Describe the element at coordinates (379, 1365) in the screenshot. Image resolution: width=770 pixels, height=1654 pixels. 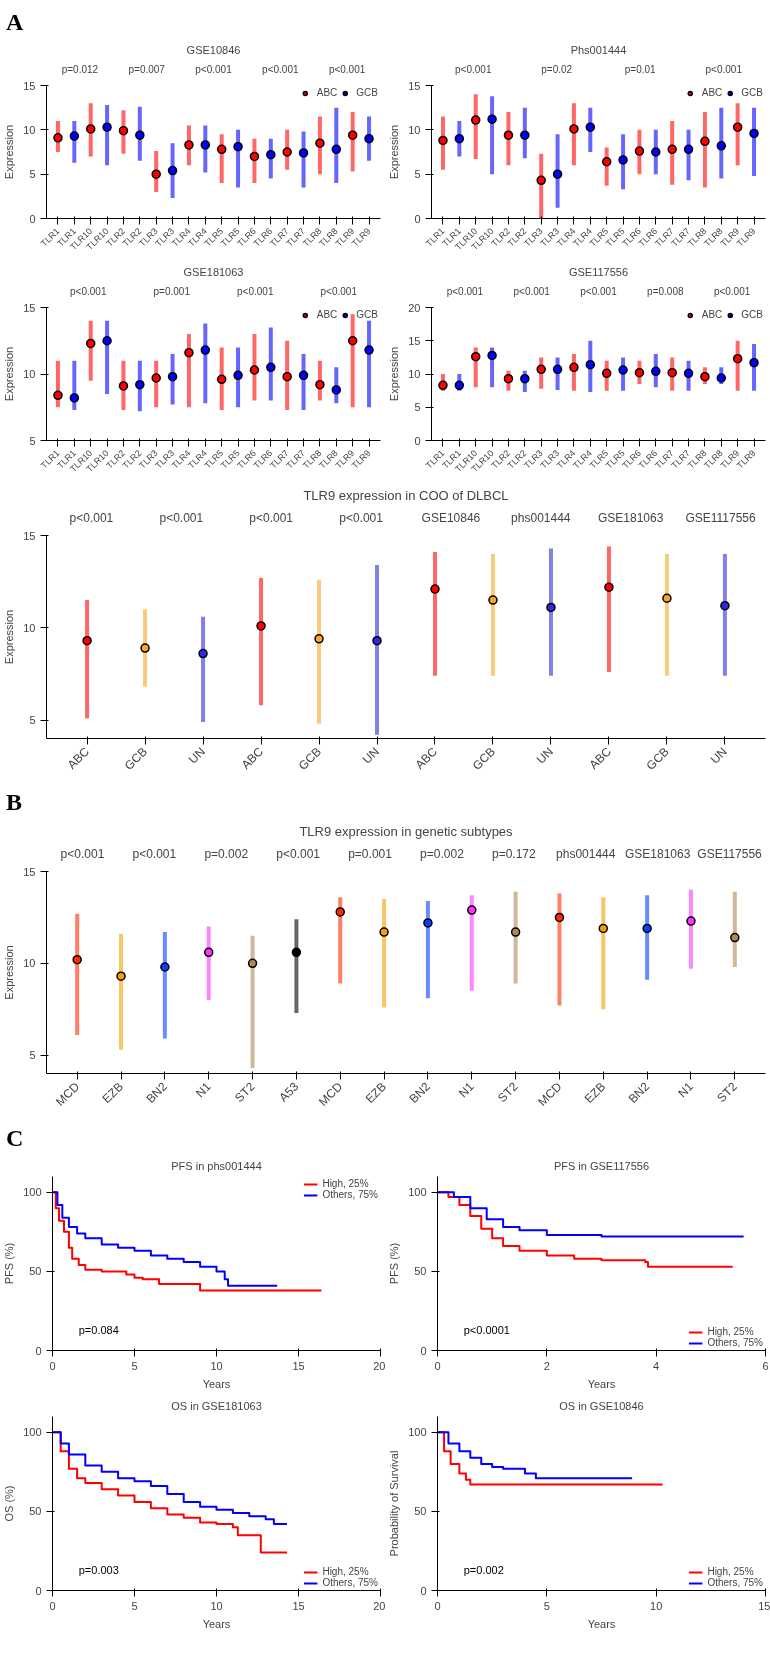
I see `x-tick-label: 20` at that location.